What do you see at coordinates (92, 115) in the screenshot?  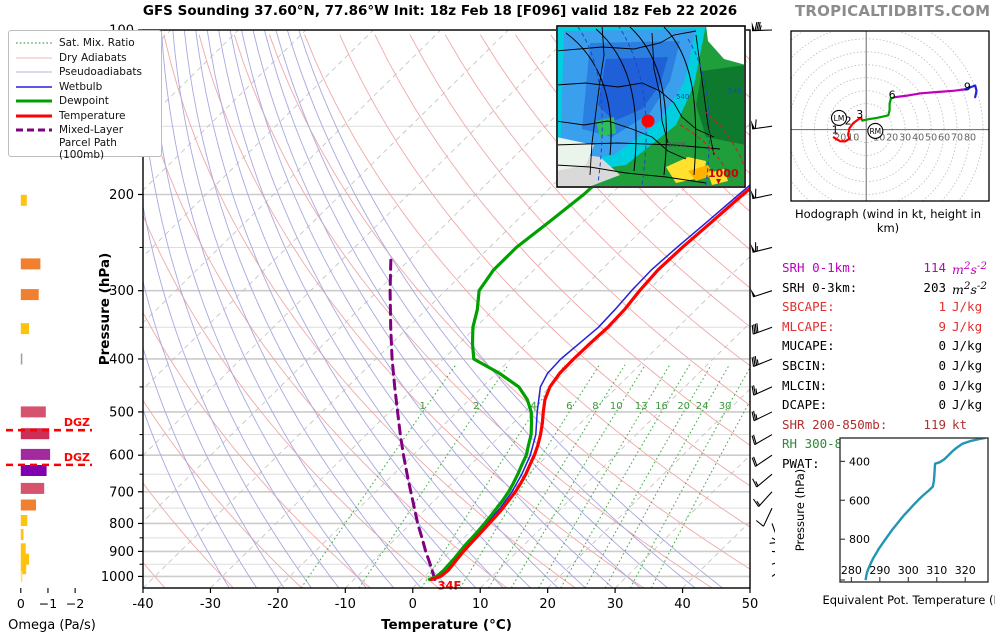 I see `legend-label: Temperature` at bounding box center [92, 115].